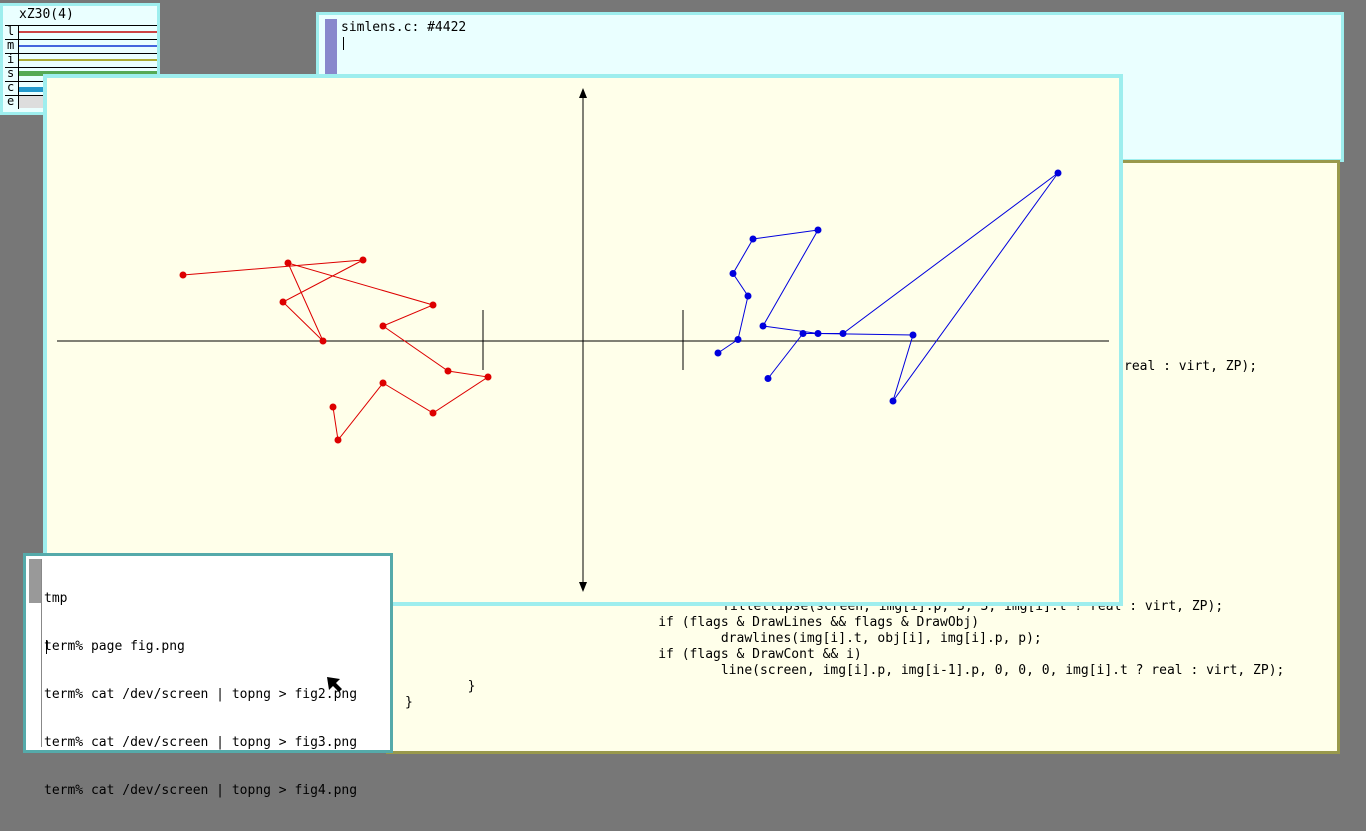 The width and height of the screenshot is (1366, 831). I want to click on simlens-tag-text: simlens.c: #4422, so click(404, 27).